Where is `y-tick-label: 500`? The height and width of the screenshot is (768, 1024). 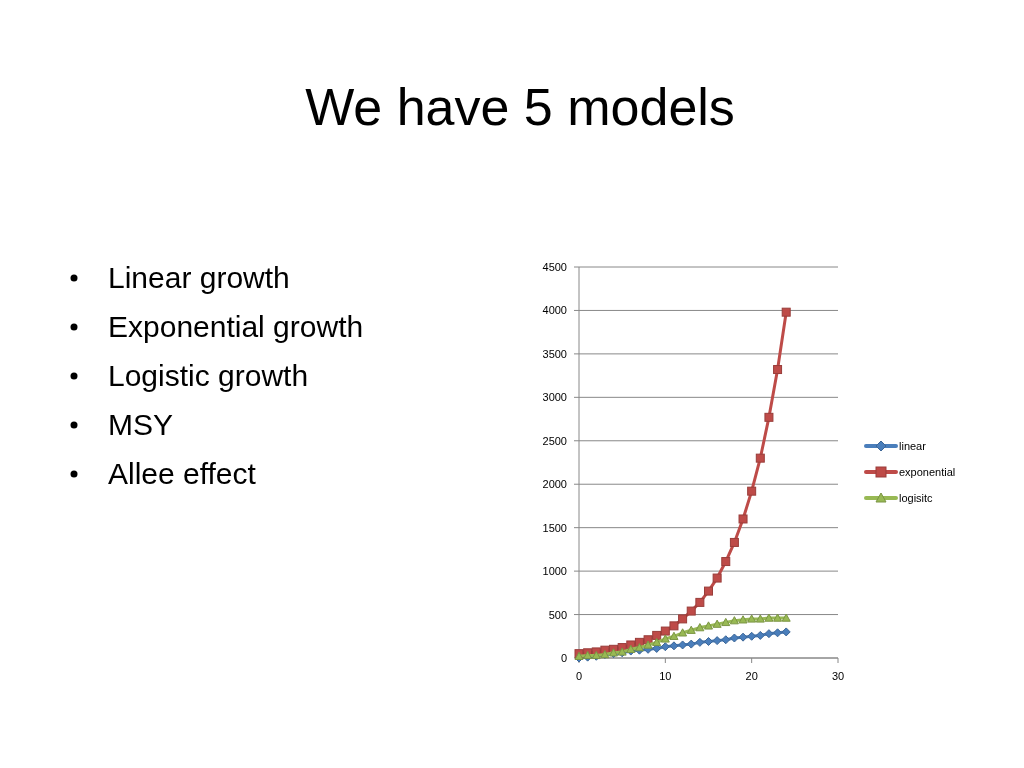
y-tick-label: 500 is located at coordinates (557, 614).